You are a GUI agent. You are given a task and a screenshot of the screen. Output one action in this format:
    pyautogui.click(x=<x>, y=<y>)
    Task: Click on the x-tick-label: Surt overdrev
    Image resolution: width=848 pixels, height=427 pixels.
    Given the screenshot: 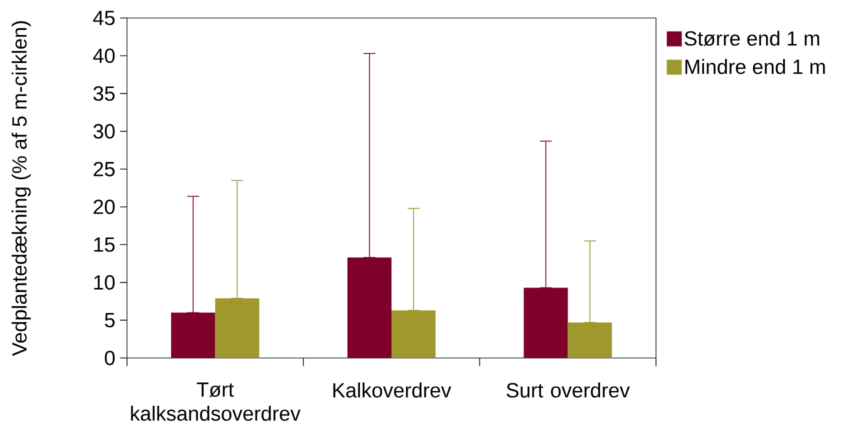 What is the action you would take?
    pyautogui.click(x=568, y=390)
    